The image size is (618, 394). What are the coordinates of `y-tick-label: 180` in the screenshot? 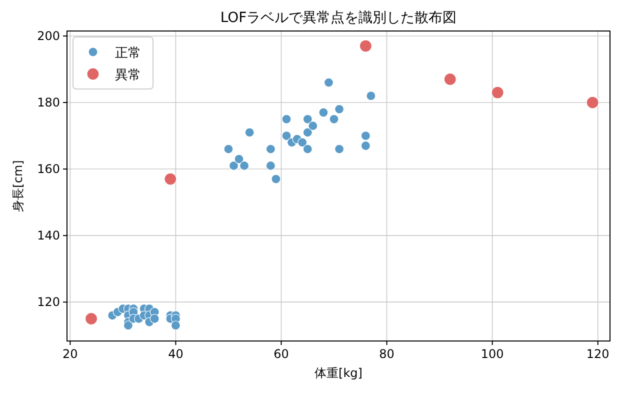 It's located at (48, 103).